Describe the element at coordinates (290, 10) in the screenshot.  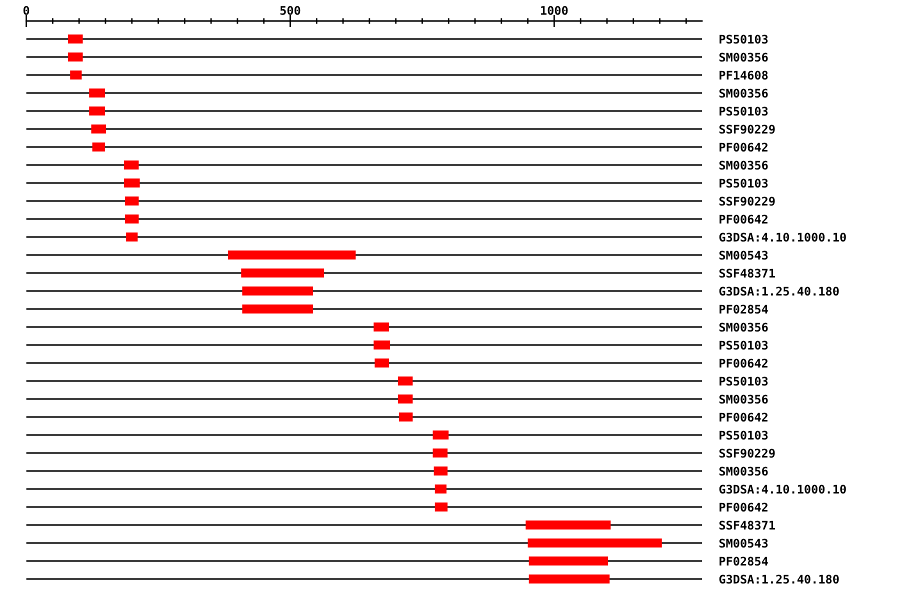
I see `x-tick-label: 500` at that location.